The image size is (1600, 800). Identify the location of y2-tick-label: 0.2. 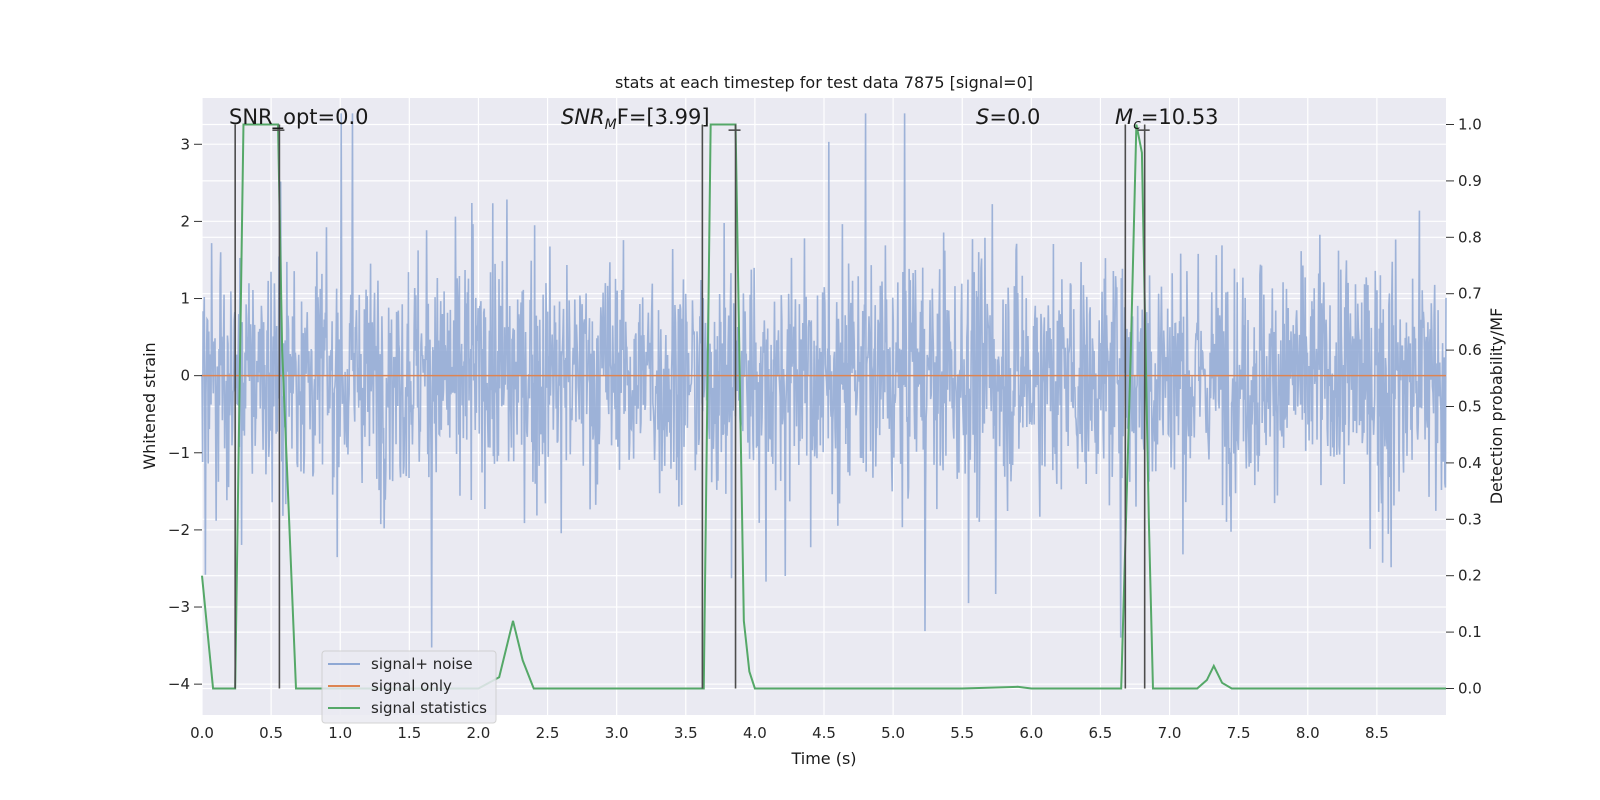
(1470, 576).